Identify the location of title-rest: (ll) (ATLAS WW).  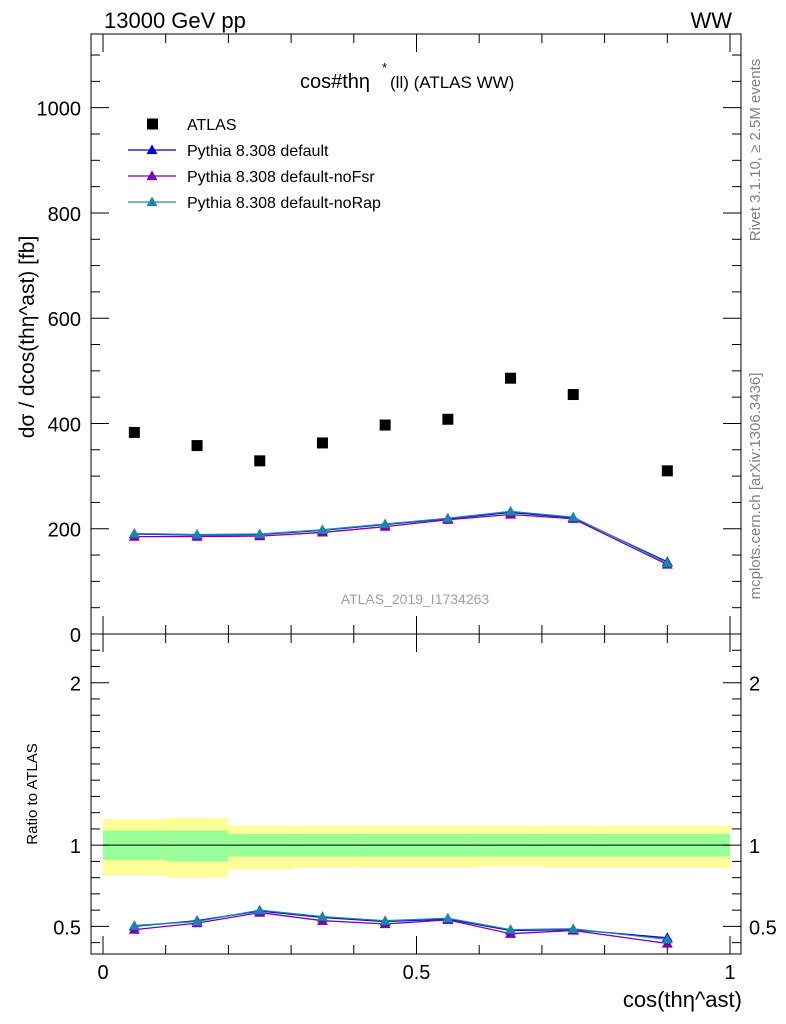
(452, 82).